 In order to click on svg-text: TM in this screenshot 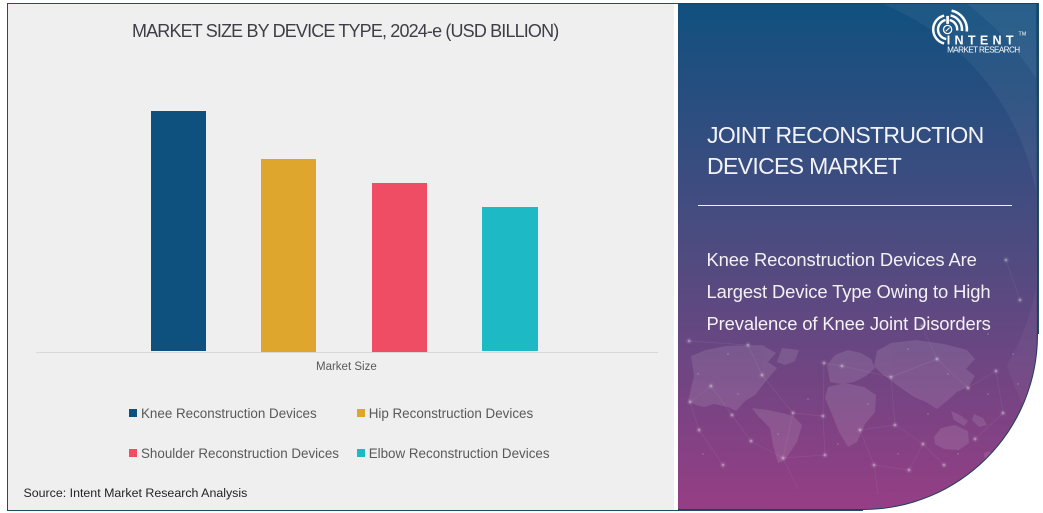, I will do `click(1022, 35)`.